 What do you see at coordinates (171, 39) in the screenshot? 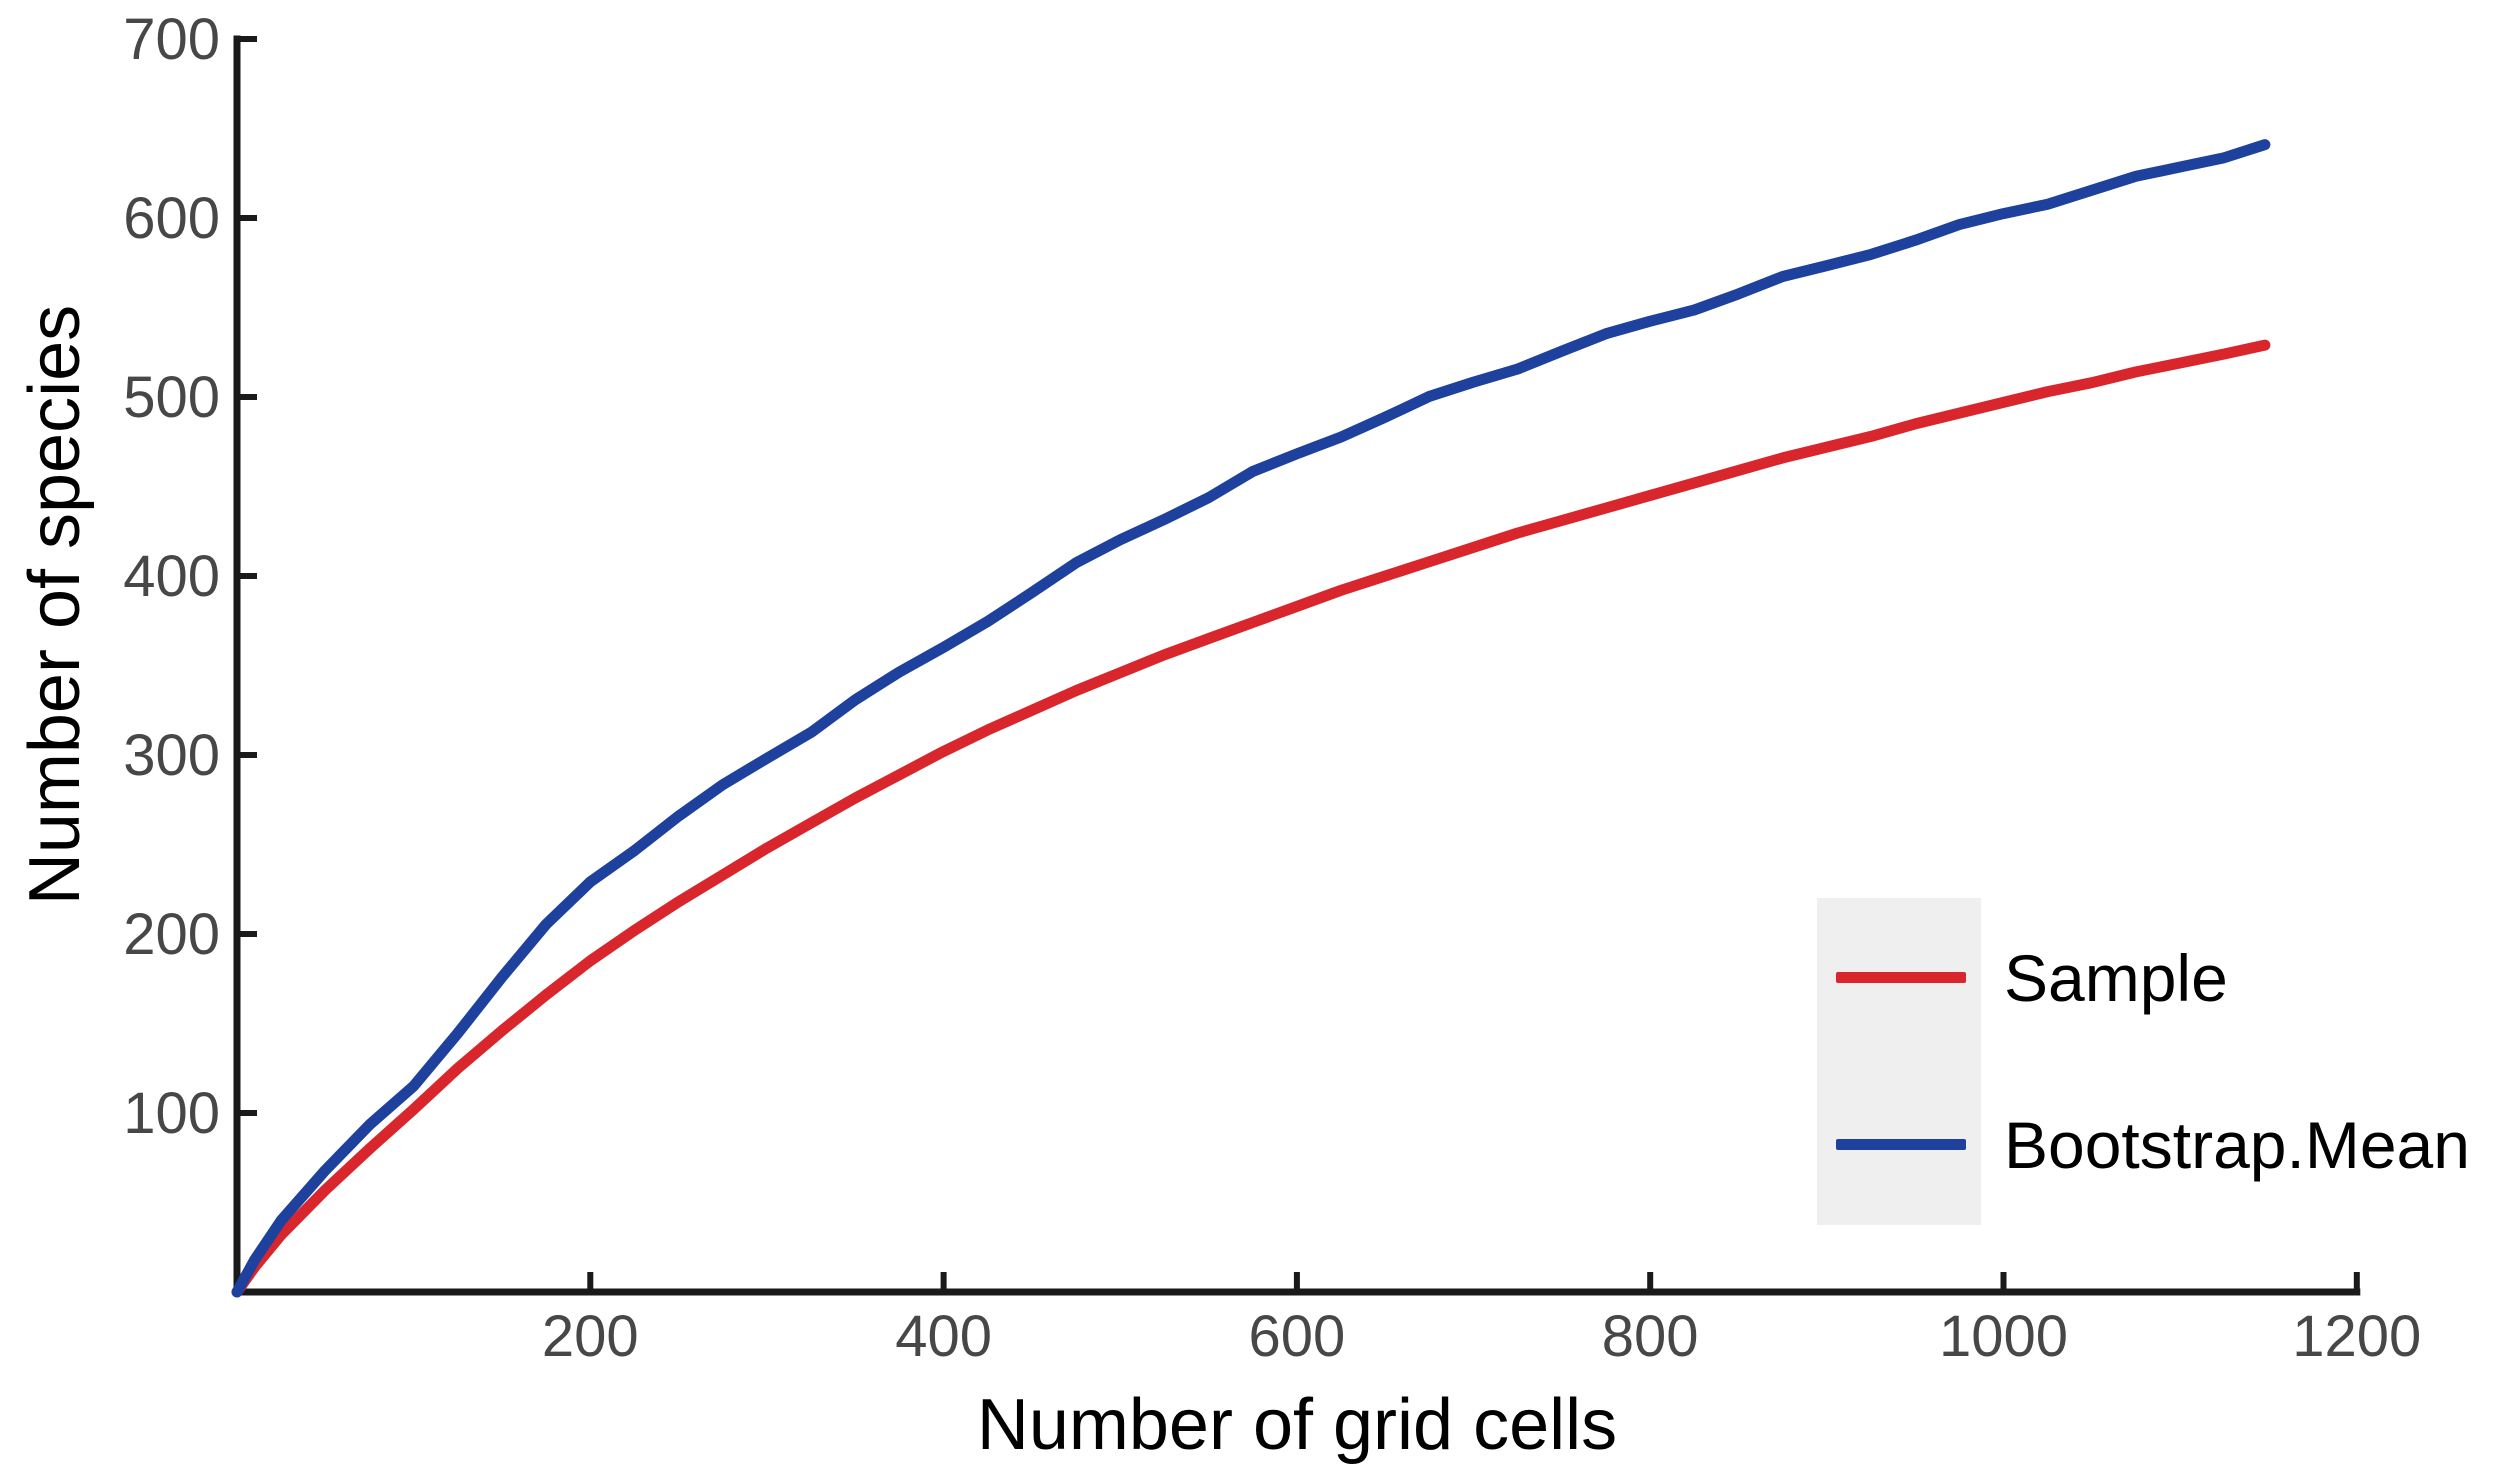
I see `y-tick-label: 700` at bounding box center [171, 39].